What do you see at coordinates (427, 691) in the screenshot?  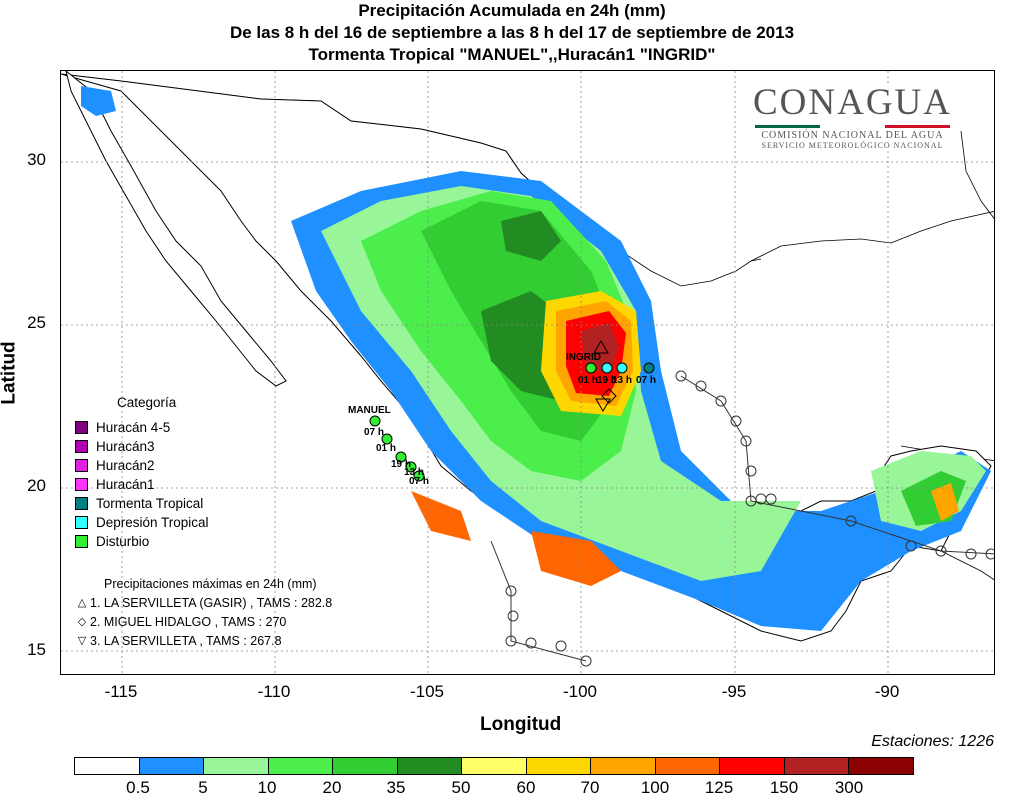 I see `x-tick-label: -105` at bounding box center [427, 691].